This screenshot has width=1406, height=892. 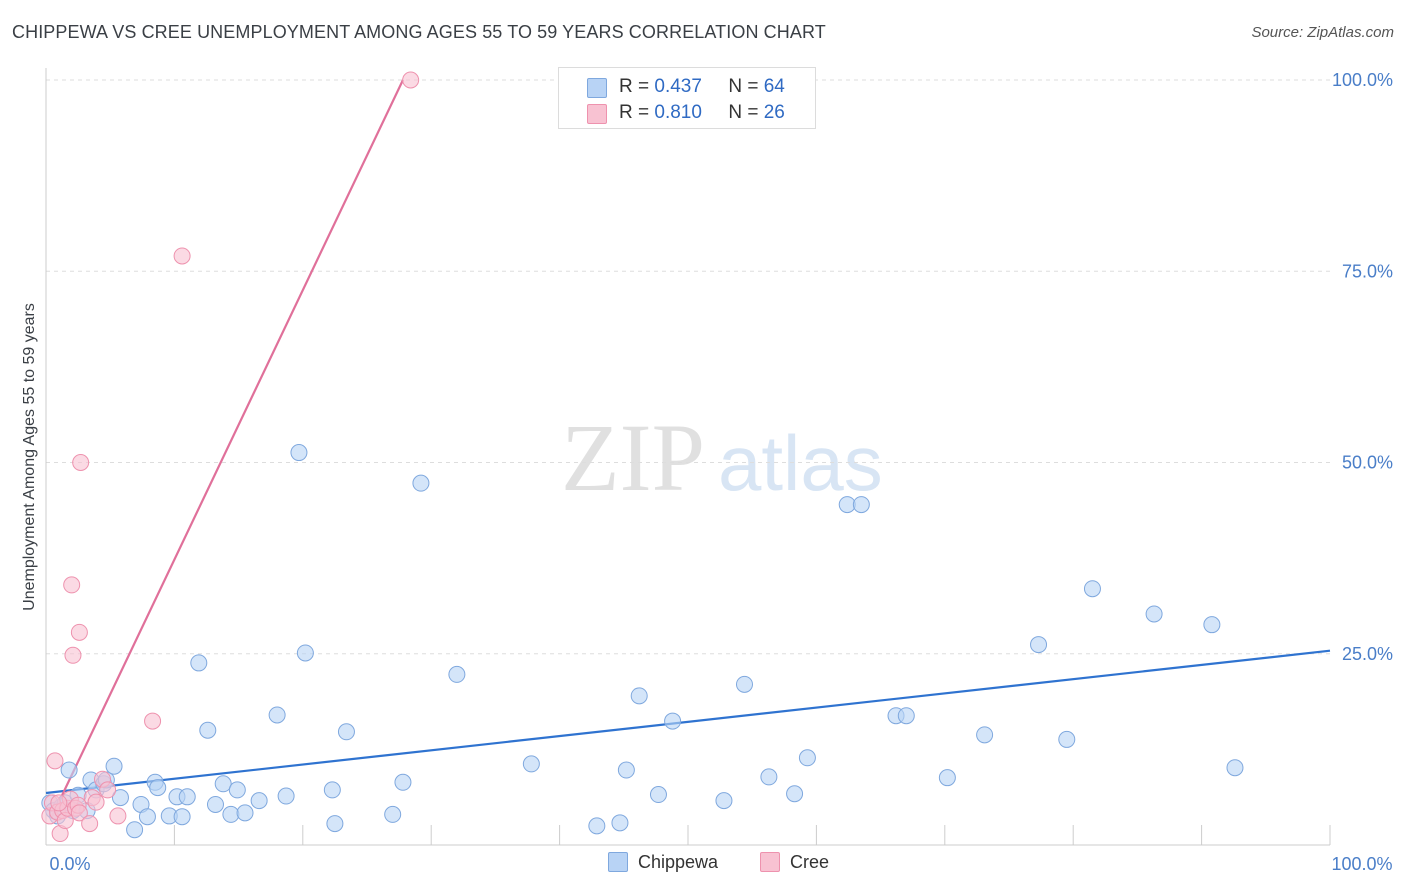 What do you see at coordinates (69, 864) in the screenshot?
I see `x-tick-label: 0.0%` at bounding box center [69, 864].